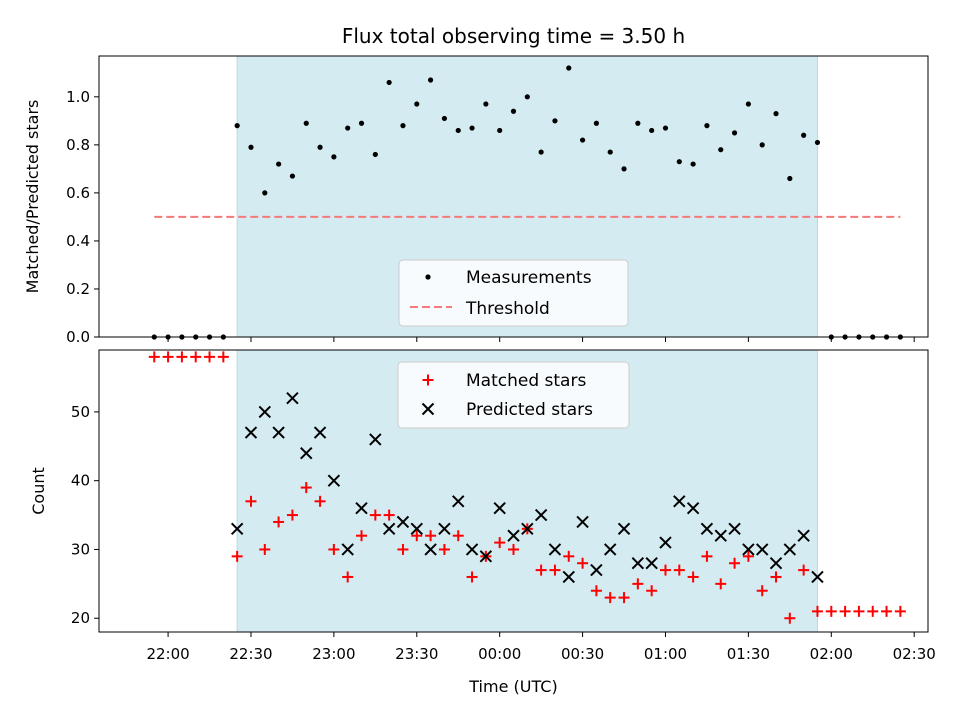 The width and height of the screenshot is (960, 720). What do you see at coordinates (80, 549) in the screenshot?
I see `count-y-tick-label: 30` at bounding box center [80, 549].